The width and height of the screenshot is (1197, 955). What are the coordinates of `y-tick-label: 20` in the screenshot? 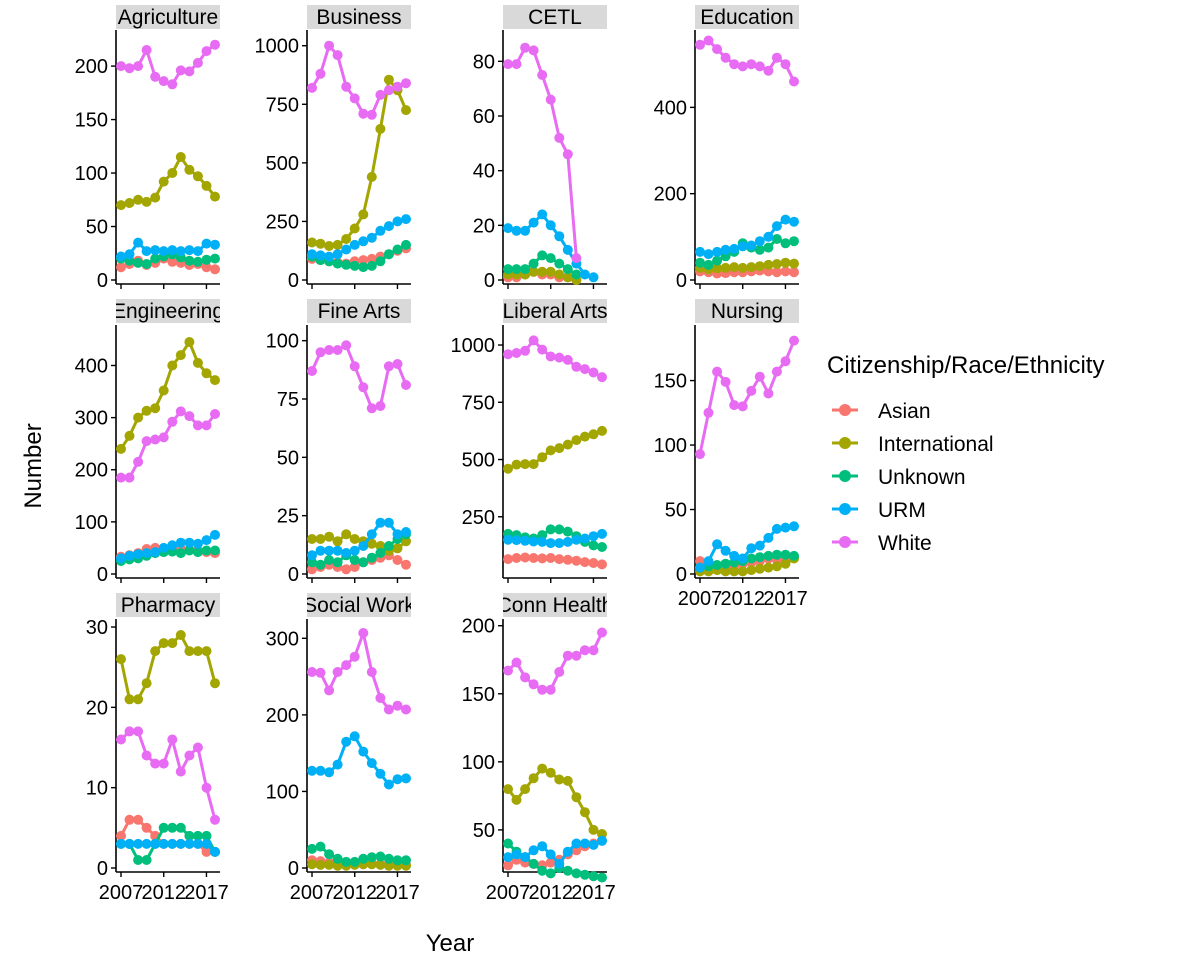 It's located at (484, 226).